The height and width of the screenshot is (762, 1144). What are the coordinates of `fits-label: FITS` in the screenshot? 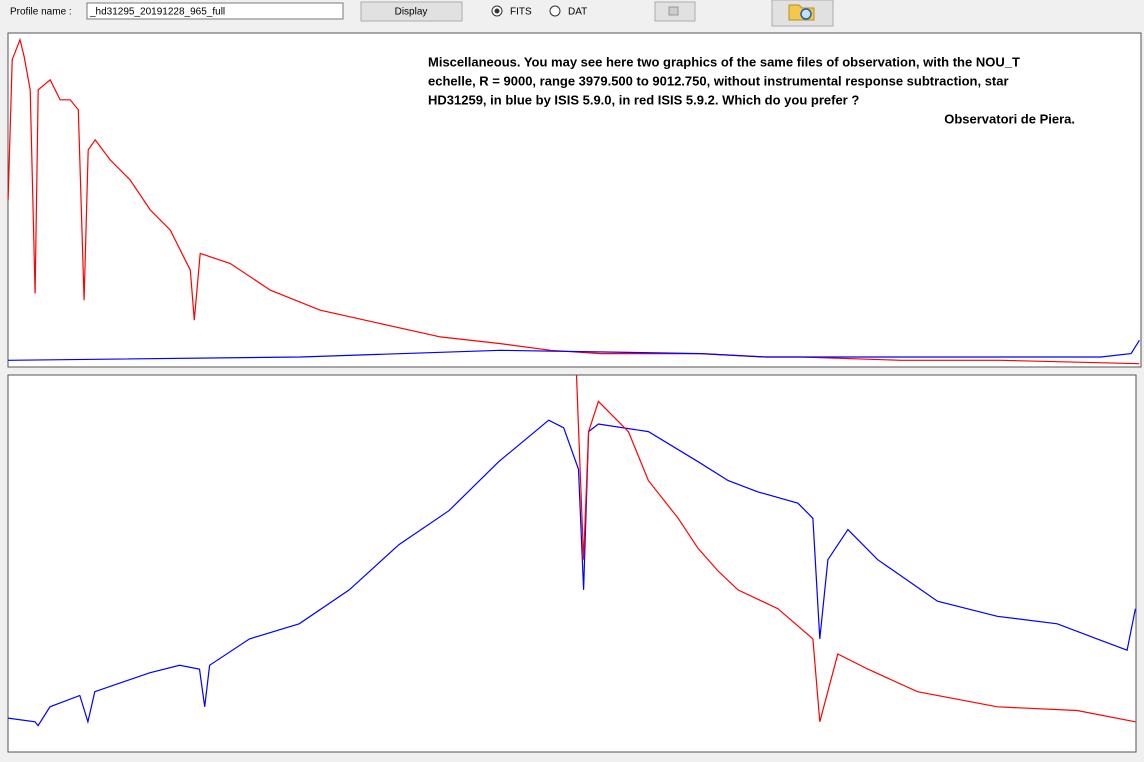 It's located at (521, 12).